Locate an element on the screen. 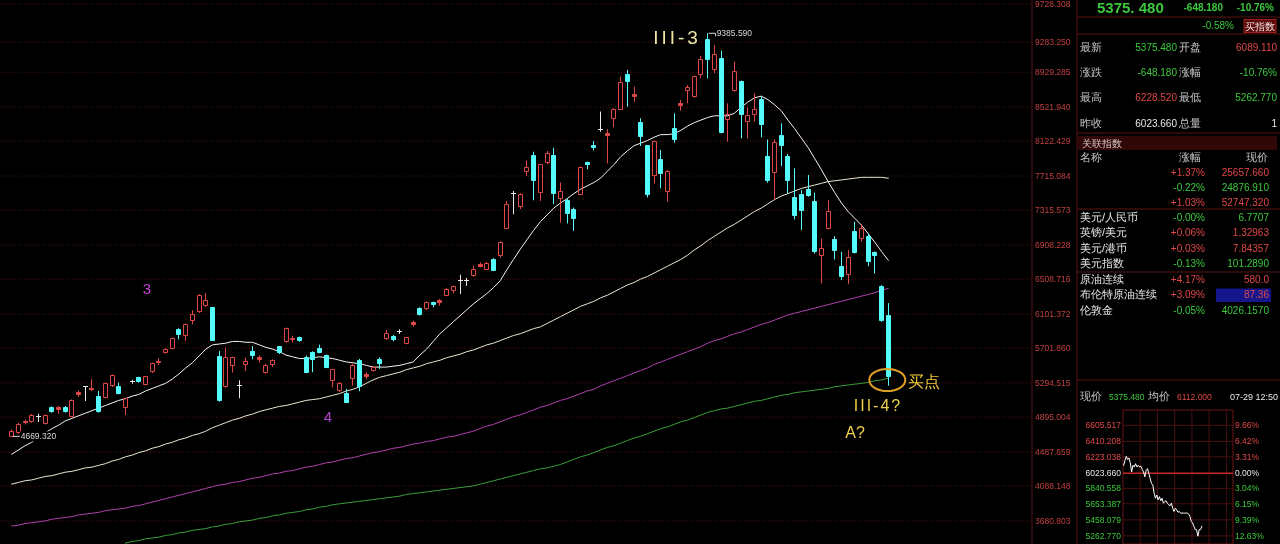 The height and width of the screenshot is (544, 1280). text: 5375. 480 is located at coordinates (1130, 8).